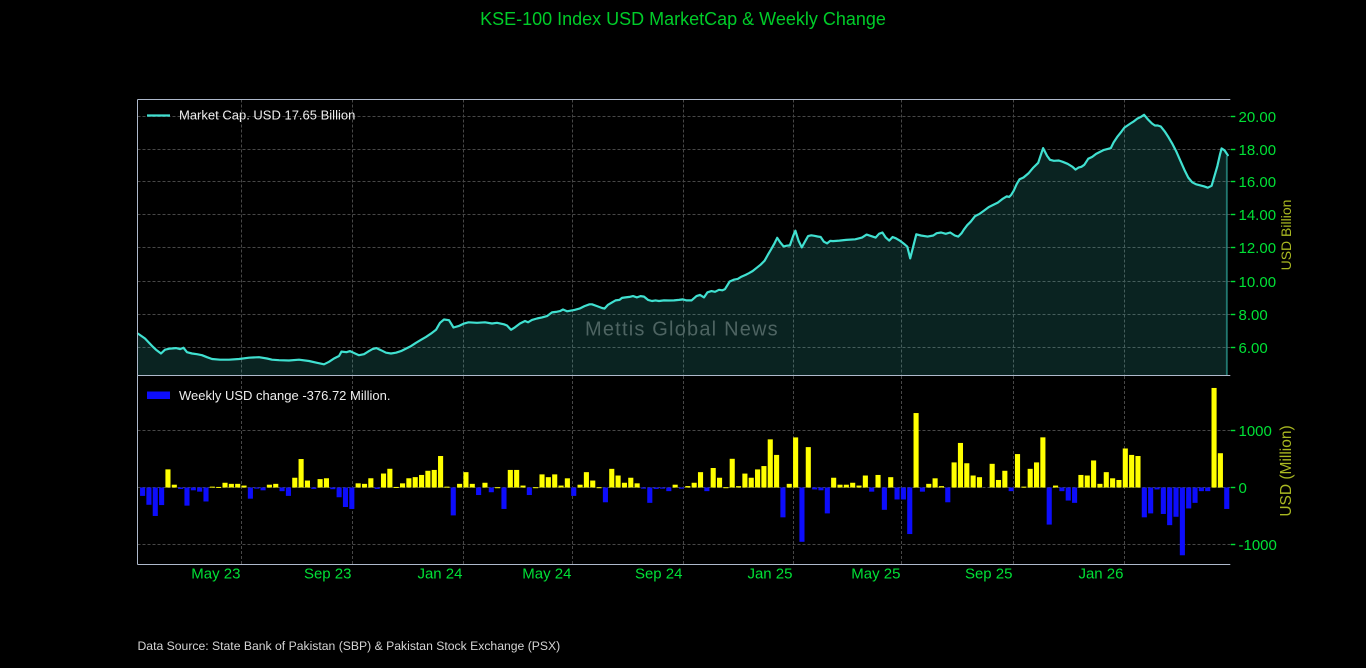  I want to click on svg-text: Jan 26, so click(1100, 574).